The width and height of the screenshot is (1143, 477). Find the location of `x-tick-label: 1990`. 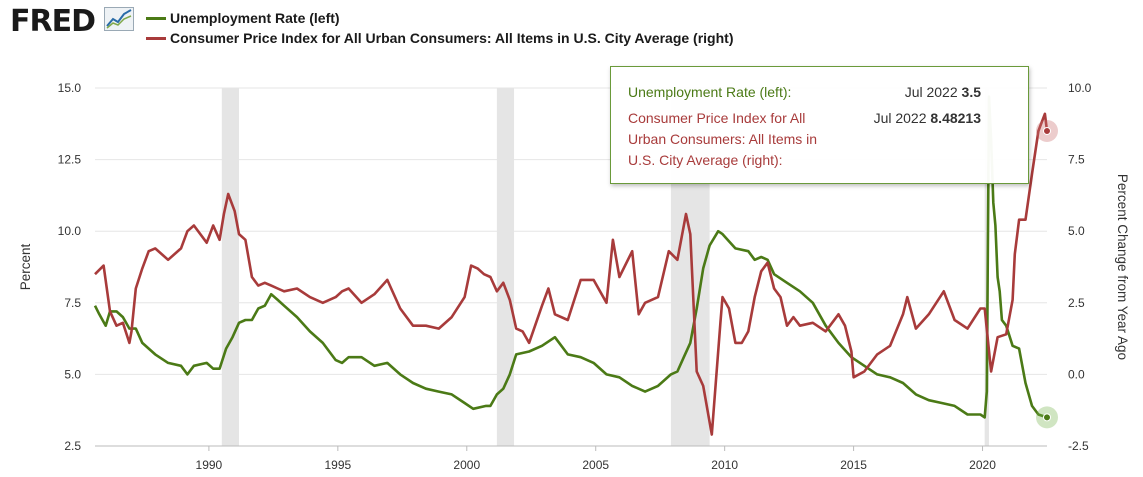

x-tick-label: 1990 is located at coordinates (209, 465).